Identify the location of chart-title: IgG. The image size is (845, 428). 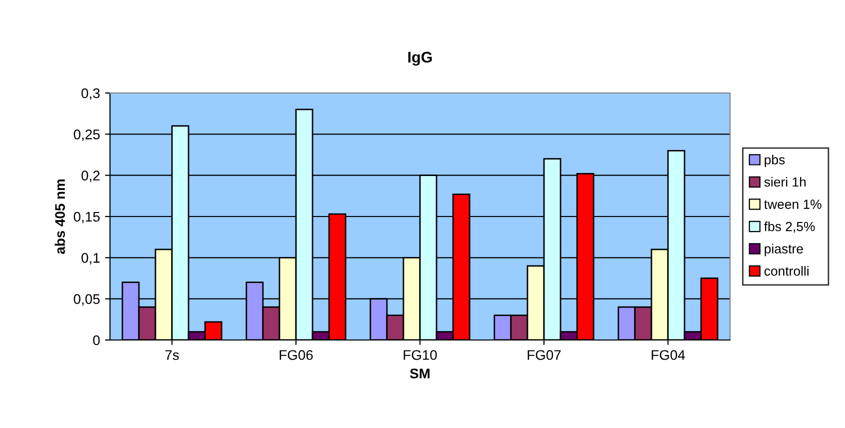
(420, 59).